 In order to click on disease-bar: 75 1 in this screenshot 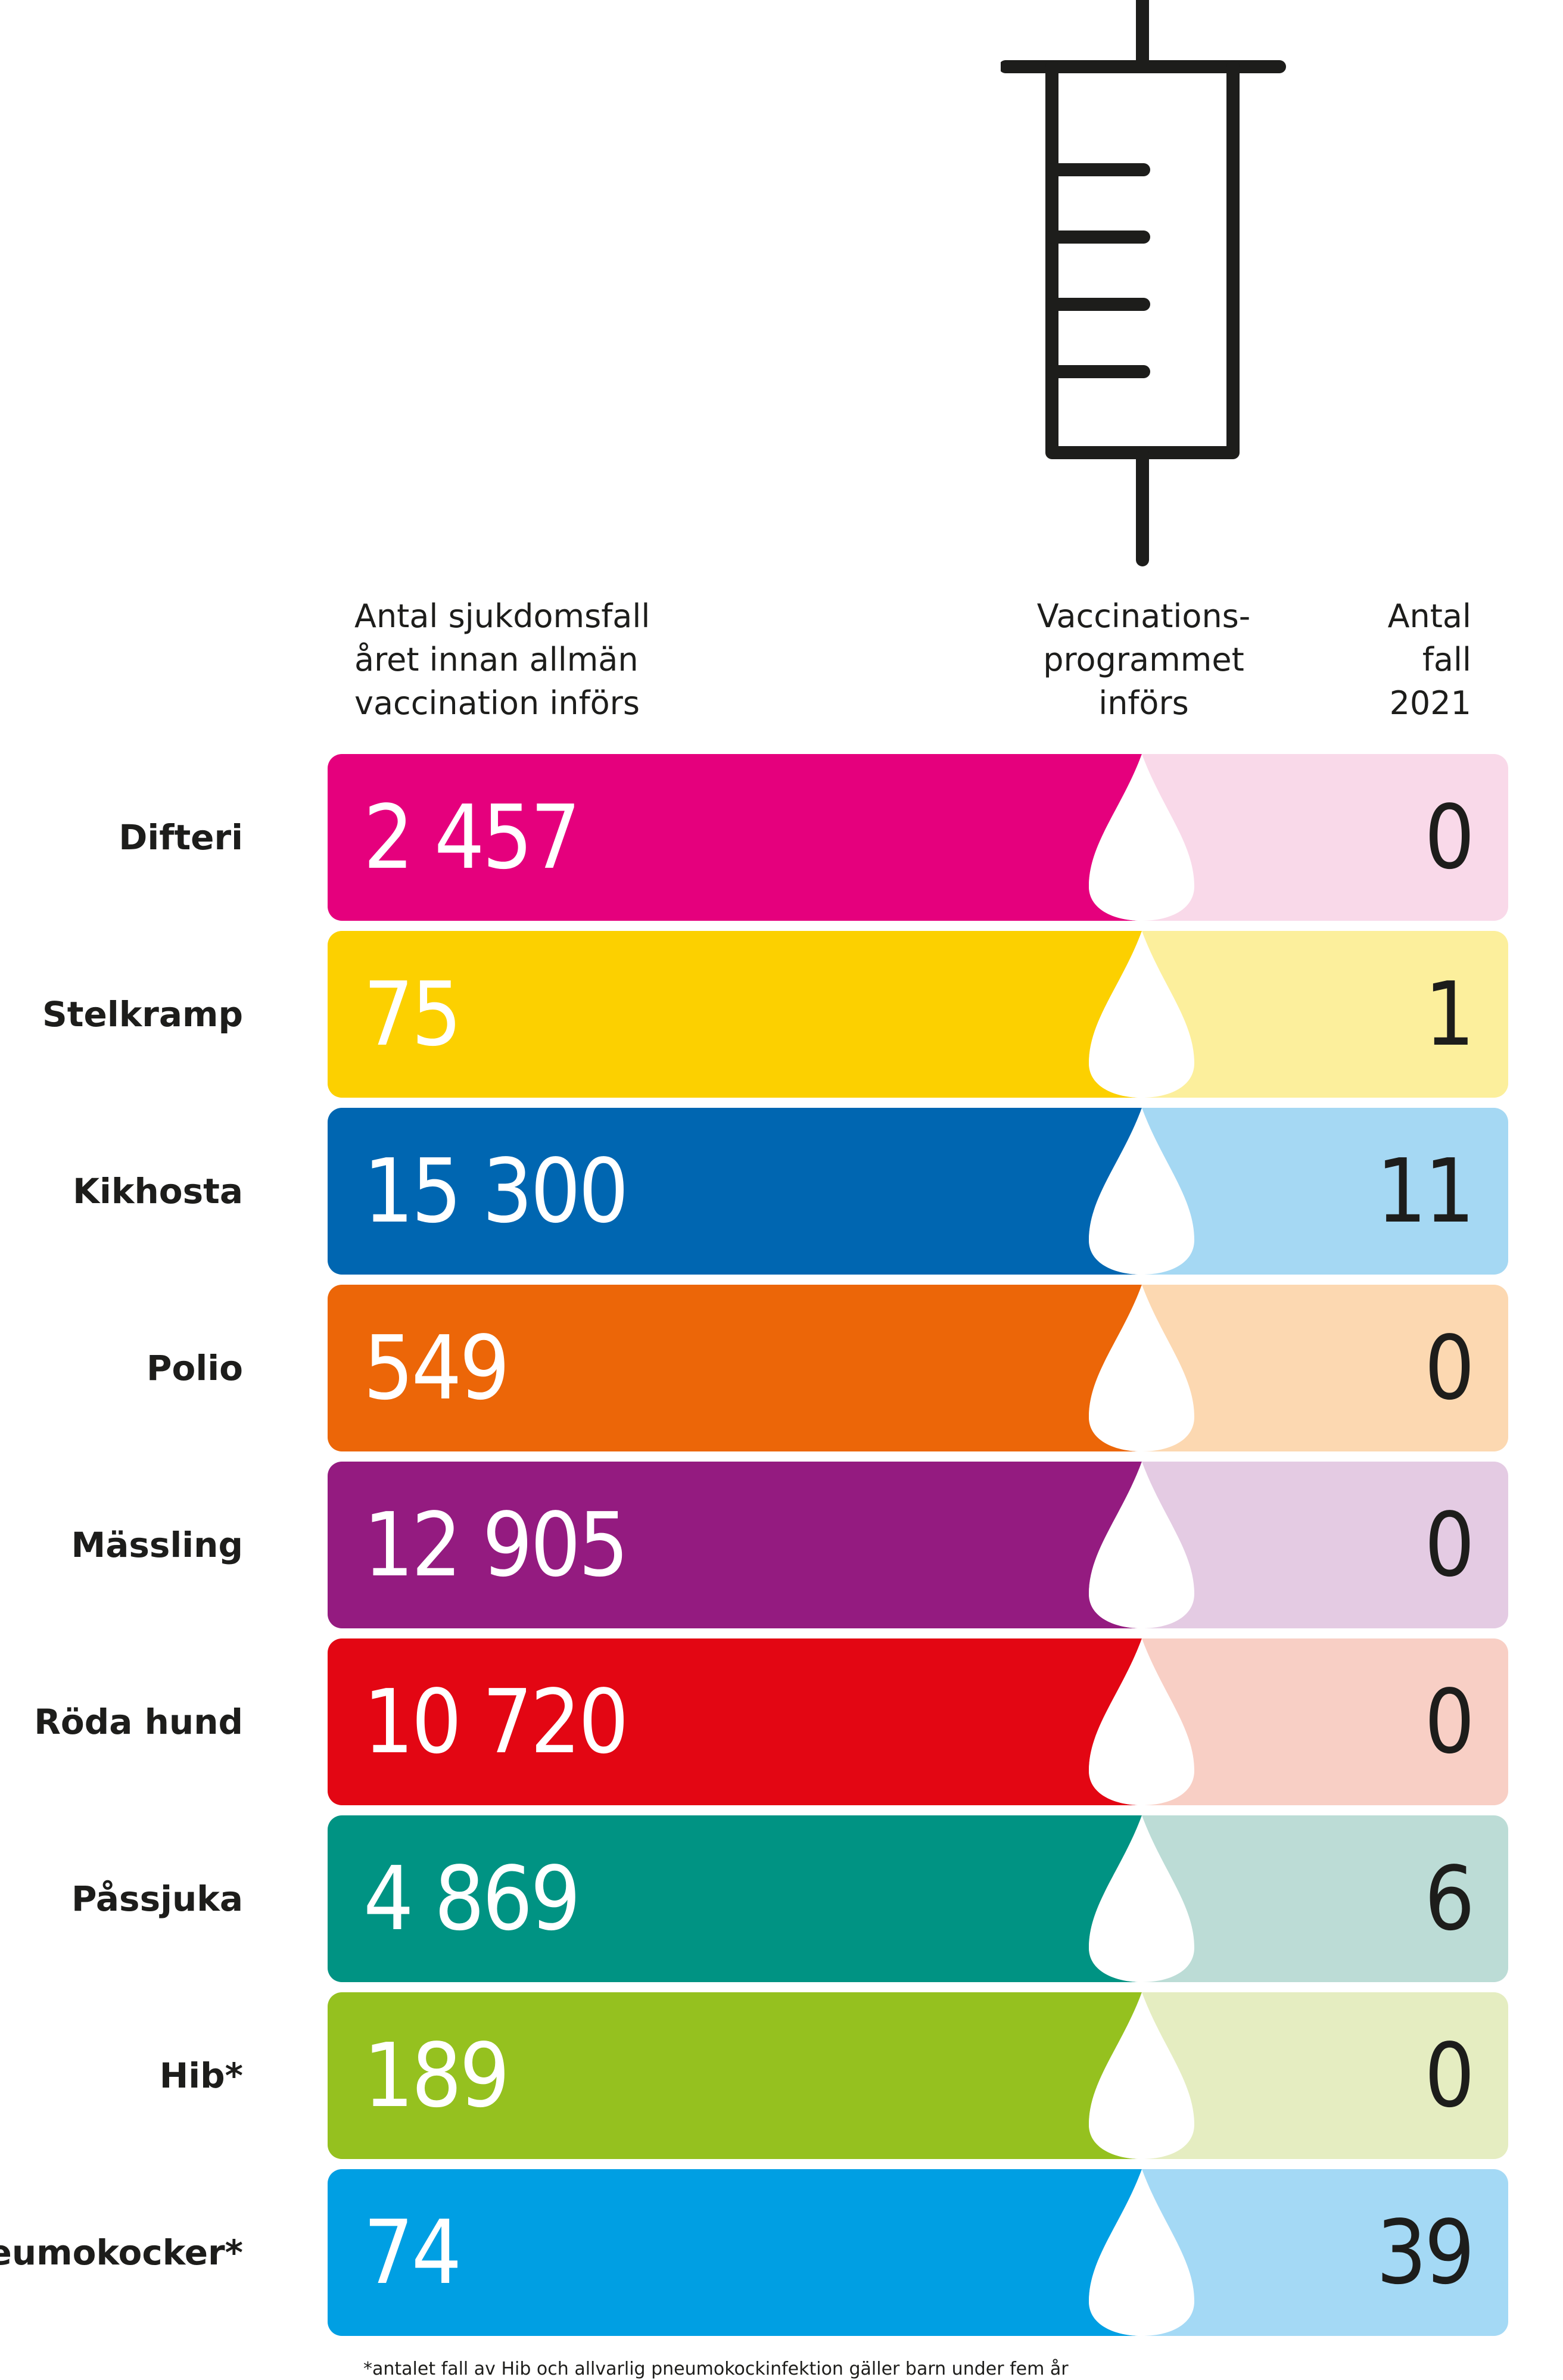, I will do `click(918, 1014)`.